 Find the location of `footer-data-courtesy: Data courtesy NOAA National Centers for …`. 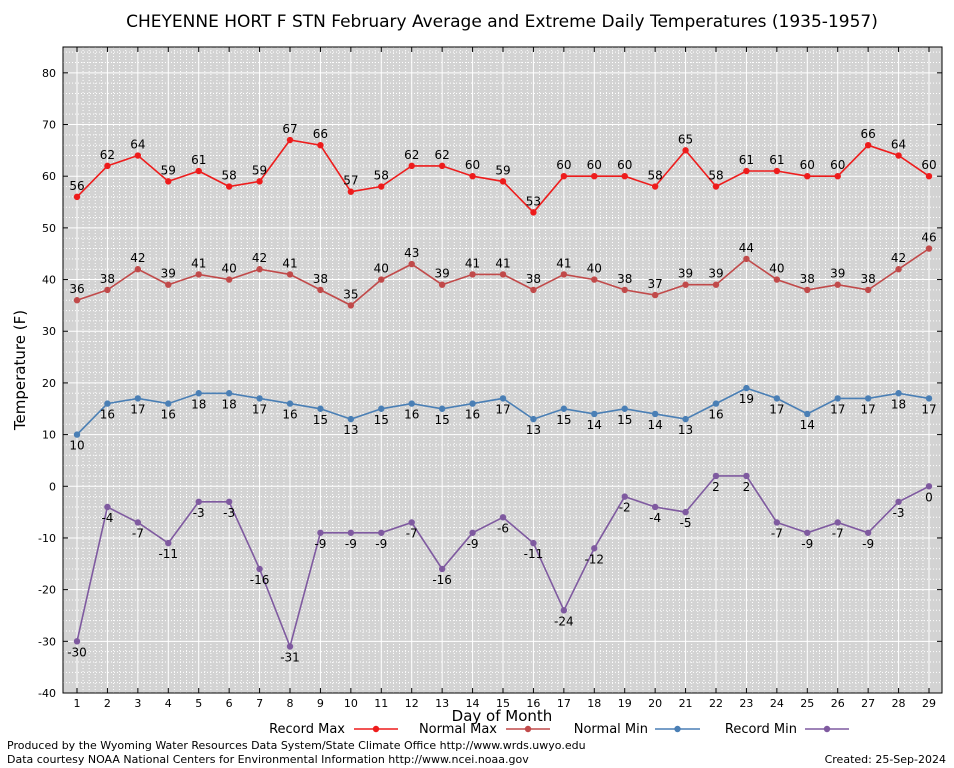

footer-data-courtesy: Data courtesy NOAA National Centers for … is located at coordinates (268, 759).